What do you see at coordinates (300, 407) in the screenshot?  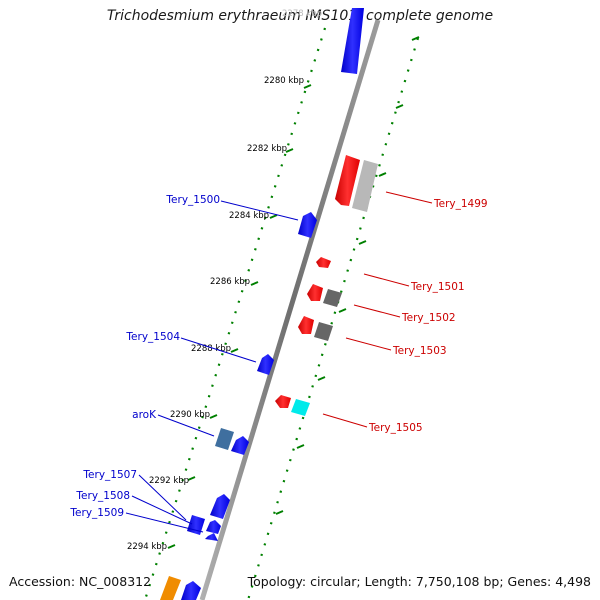 I see `gene-cyan` at bounding box center [300, 407].